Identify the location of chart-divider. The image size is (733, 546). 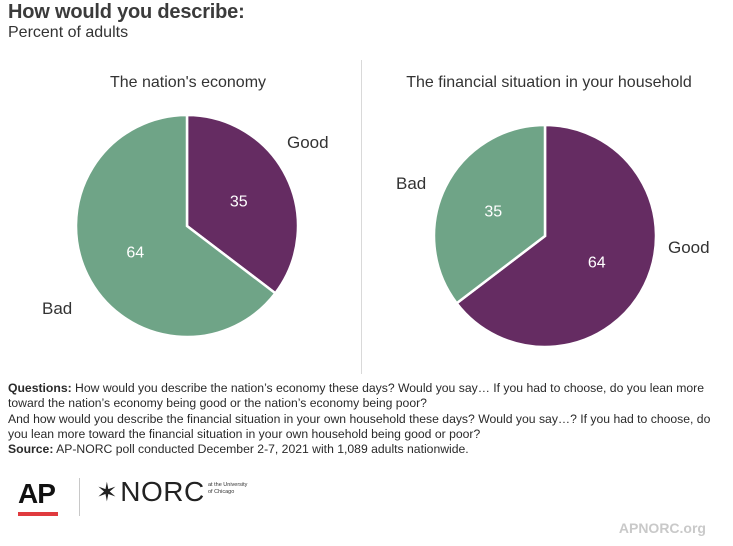
(361, 217).